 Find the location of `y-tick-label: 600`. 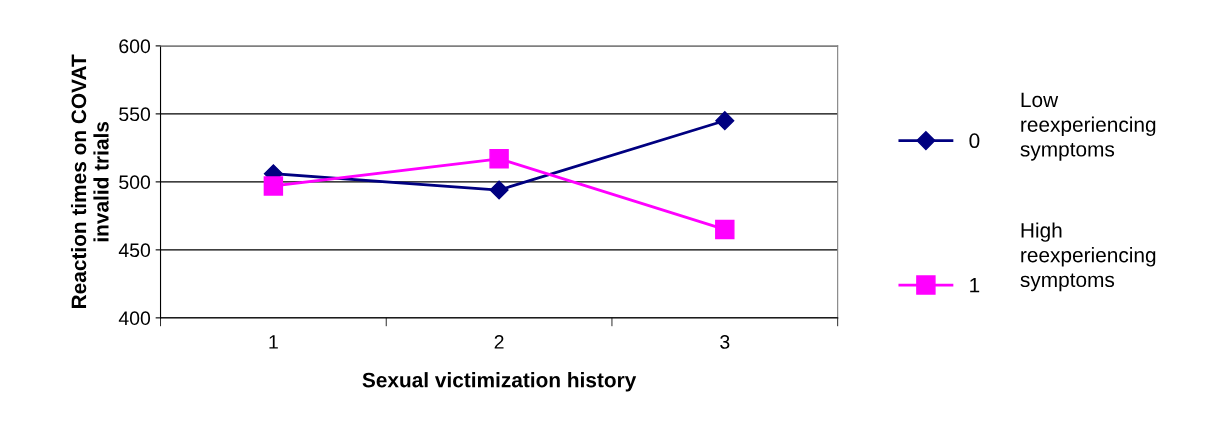

y-tick-label: 600 is located at coordinates (135, 46).